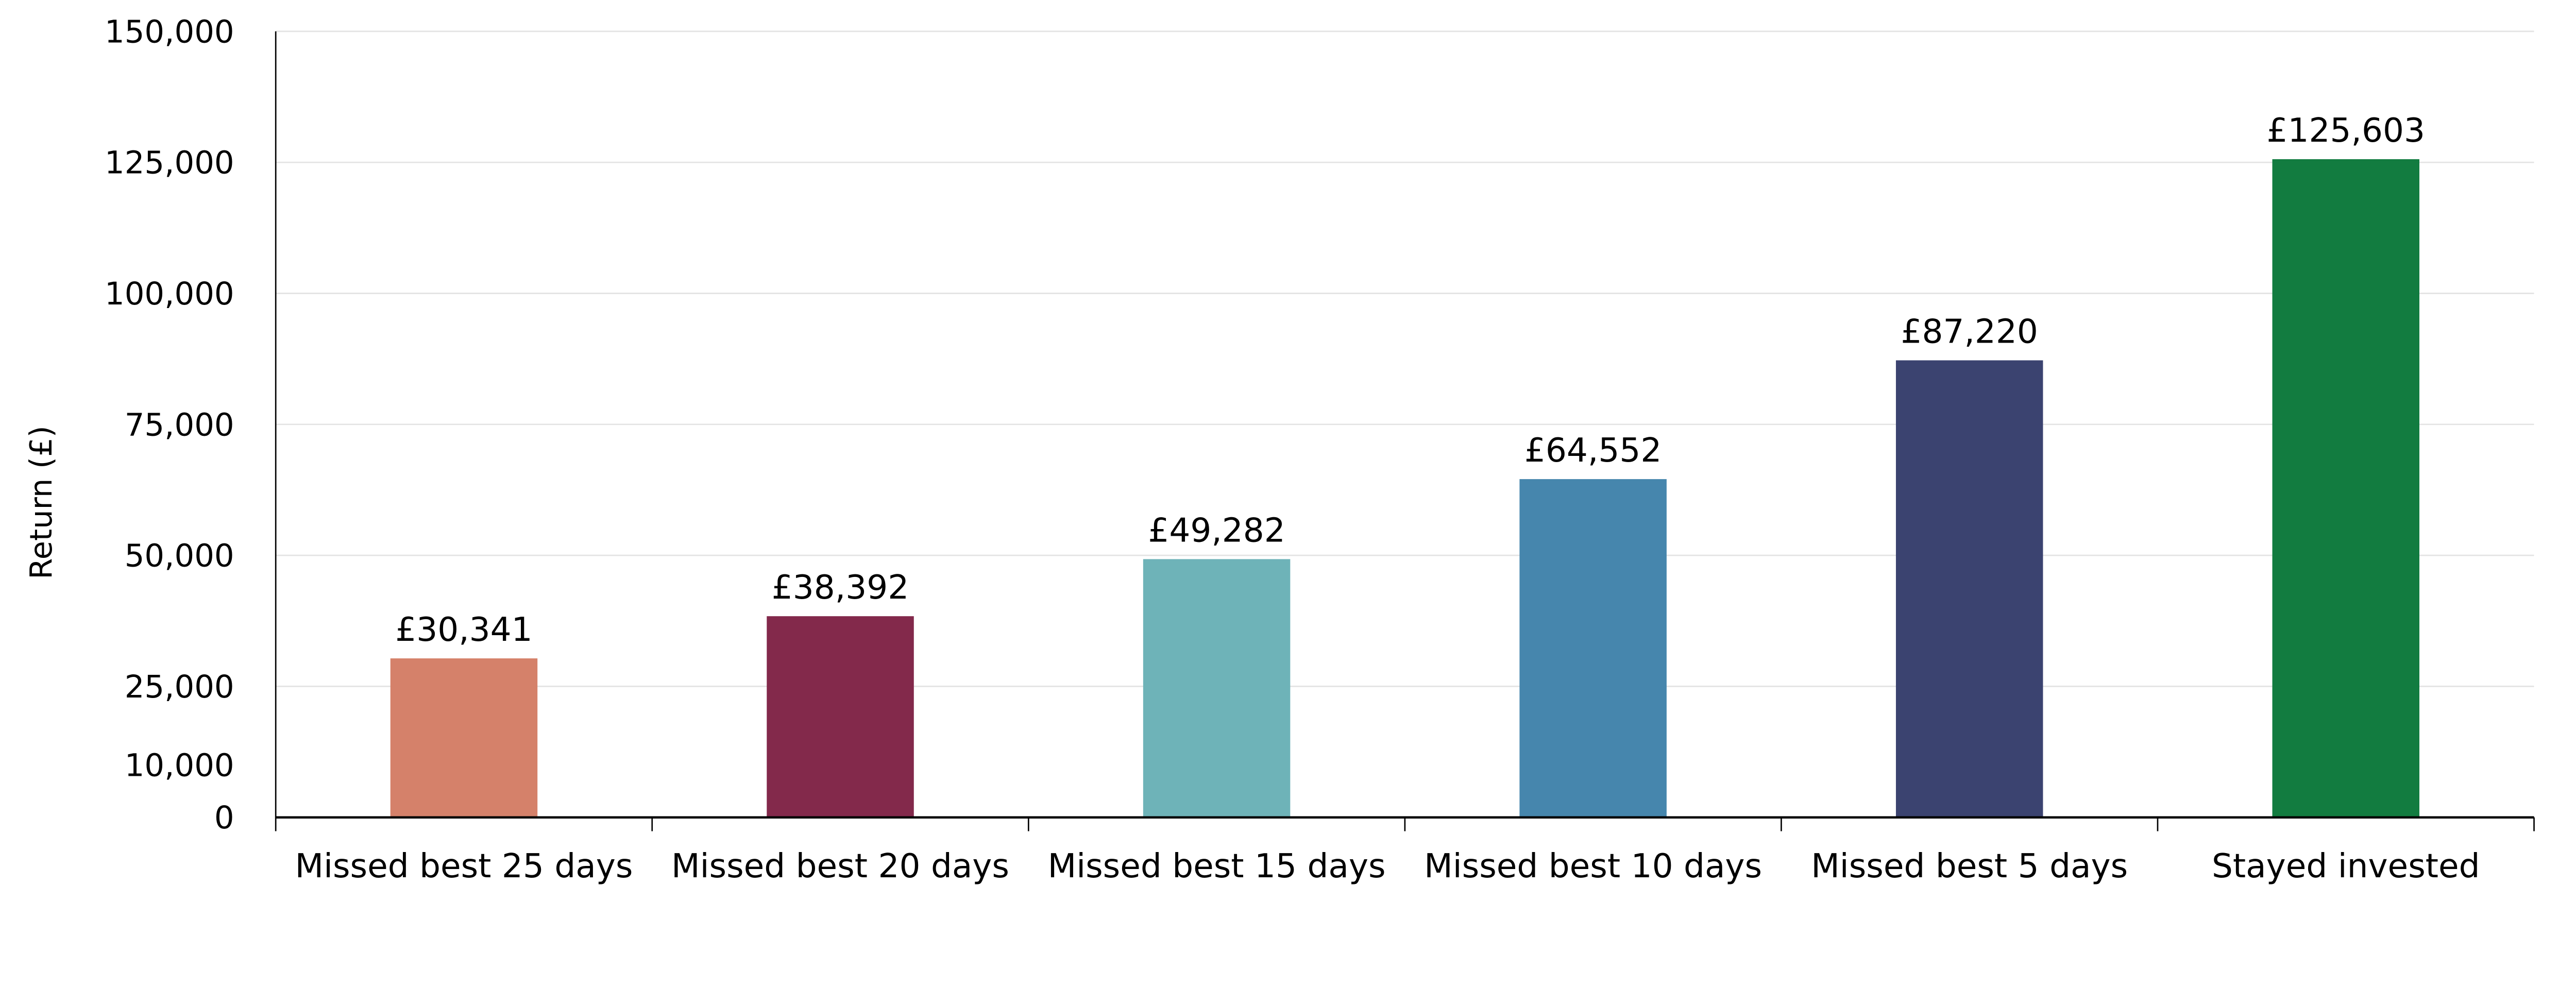  Describe the element at coordinates (2346, 130) in the screenshot. I see `data-label: £125,603` at that location.